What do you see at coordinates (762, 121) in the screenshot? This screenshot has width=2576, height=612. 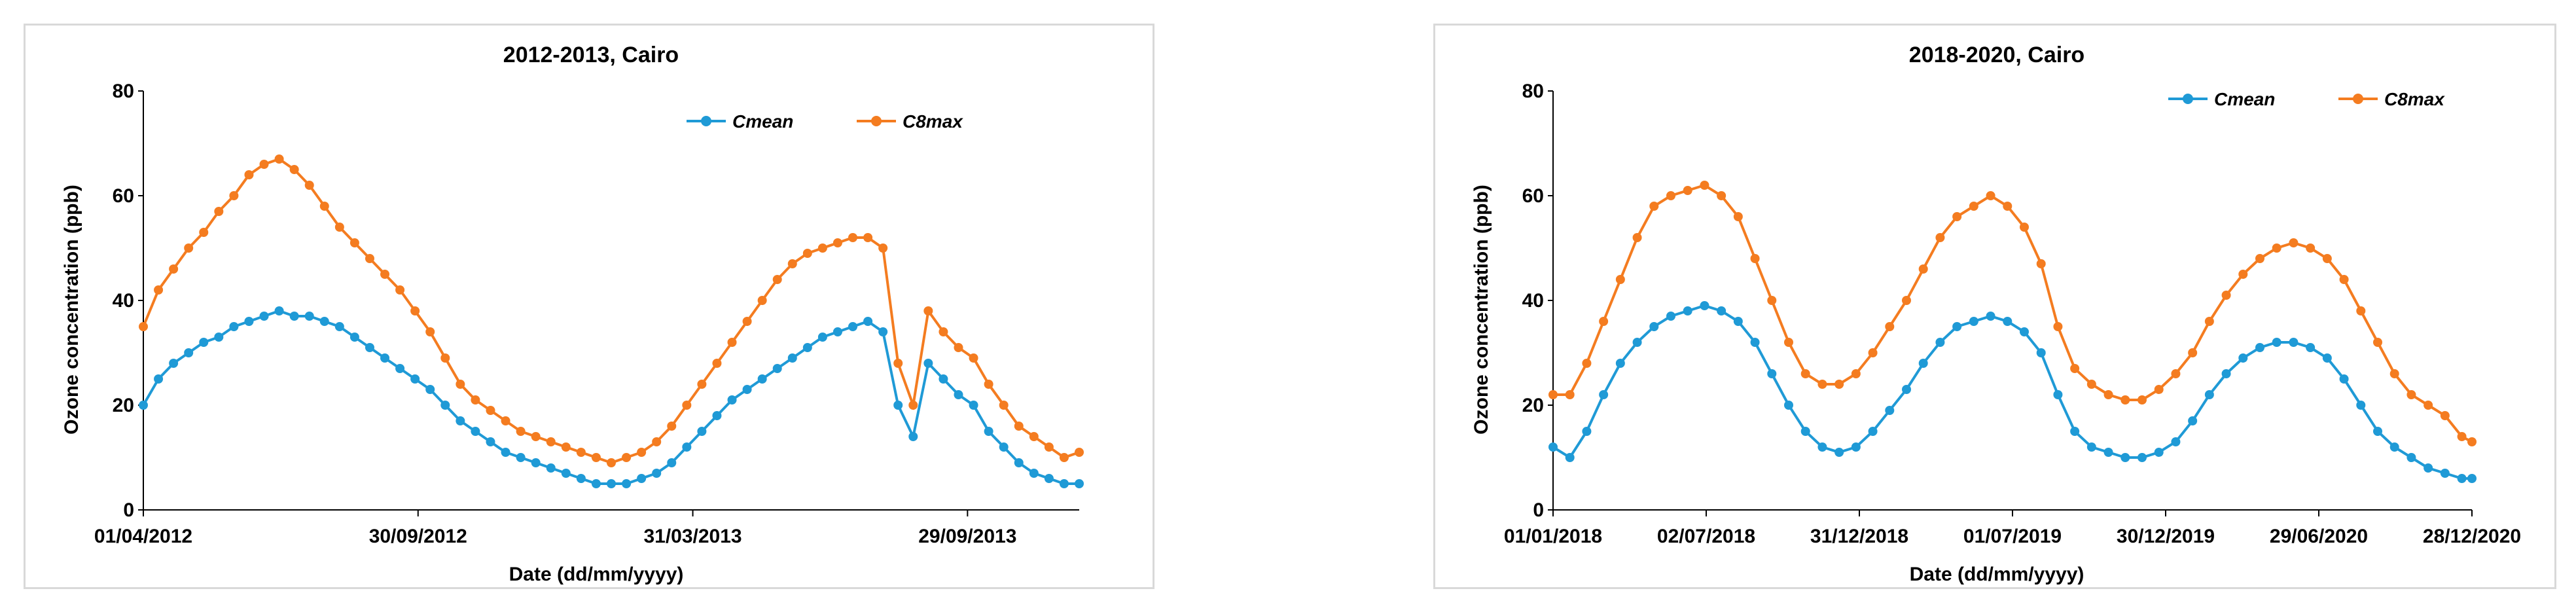 I see `legend-cmean-label: Cmean` at bounding box center [762, 121].